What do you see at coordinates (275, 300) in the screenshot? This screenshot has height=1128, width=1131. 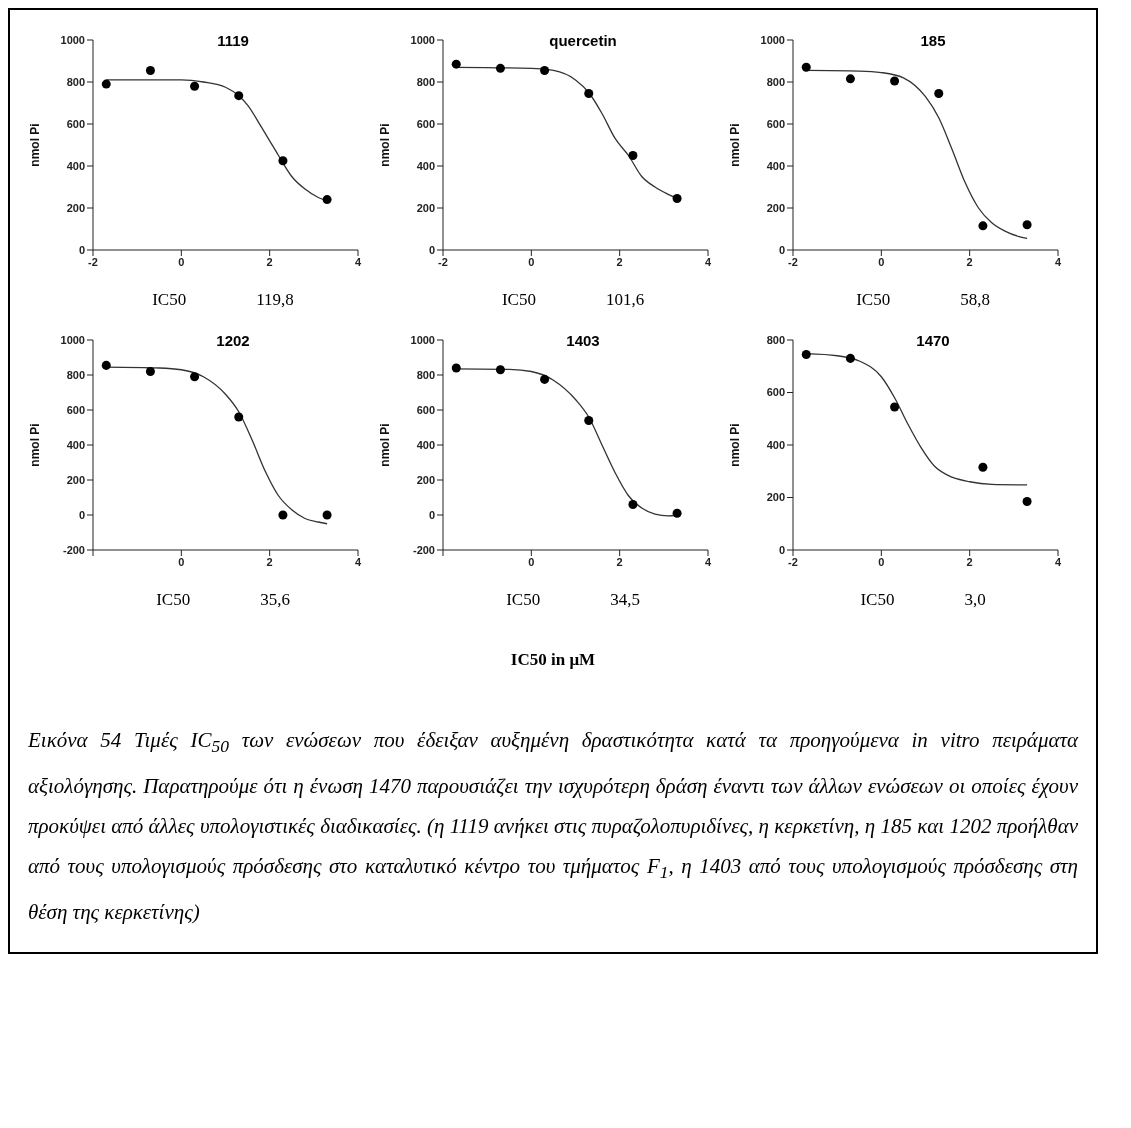 I see `text: 119,8` at bounding box center [275, 300].